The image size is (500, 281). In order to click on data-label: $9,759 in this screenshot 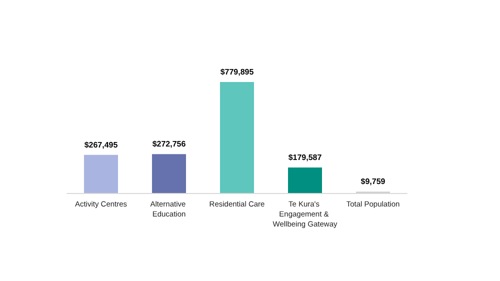, I will do `click(373, 181)`.